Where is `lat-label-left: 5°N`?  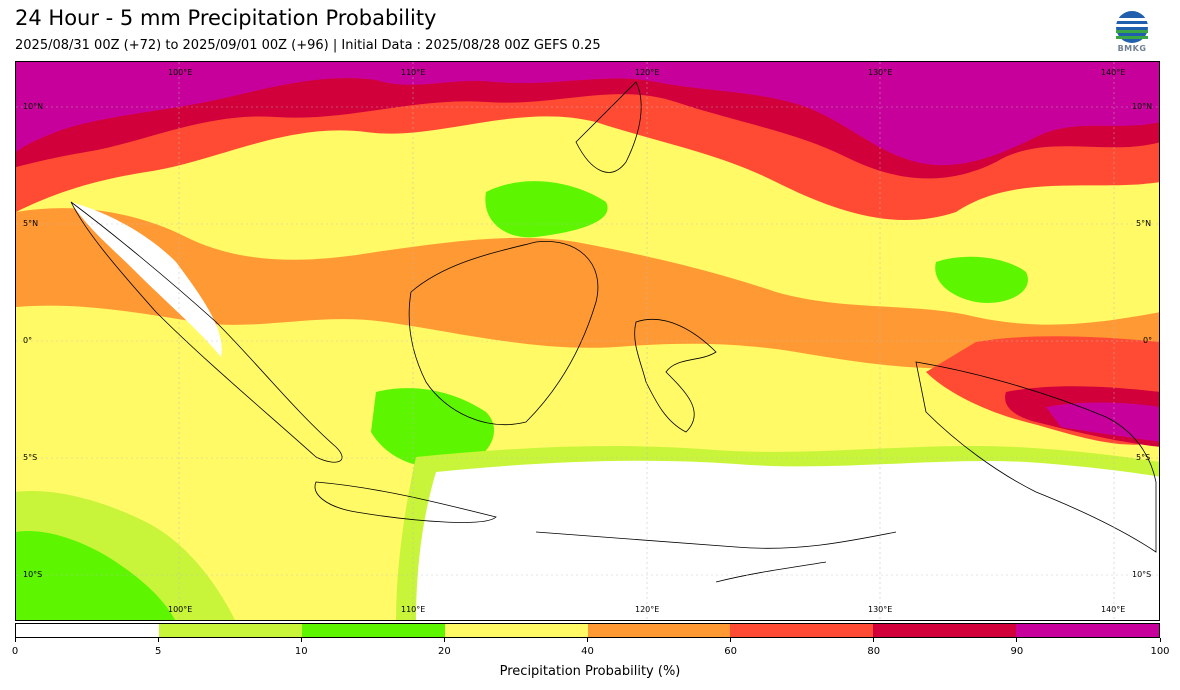 lat-label-left: 5°N is located at coordinates (31, 223).